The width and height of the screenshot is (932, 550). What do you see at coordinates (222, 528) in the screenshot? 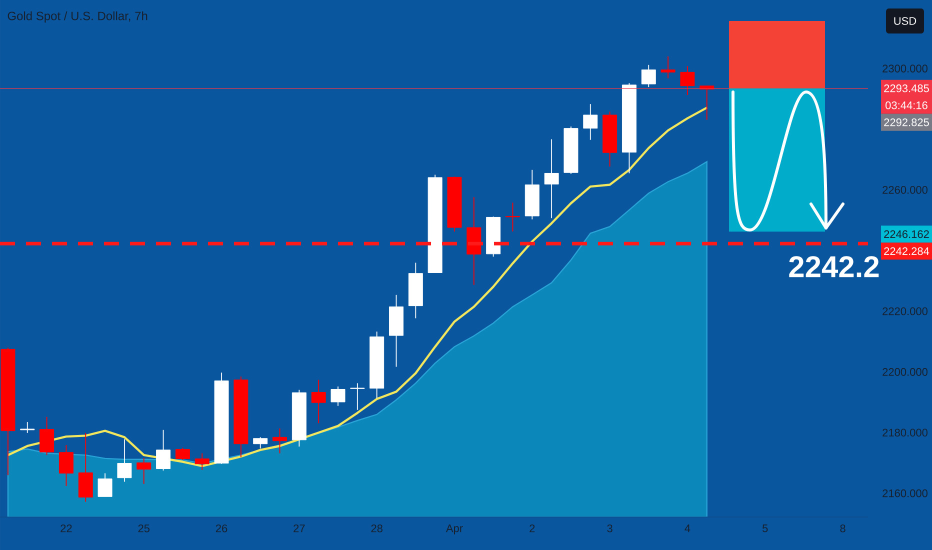
I see `x-tick-label: 26` at bounding box center [222, 528].